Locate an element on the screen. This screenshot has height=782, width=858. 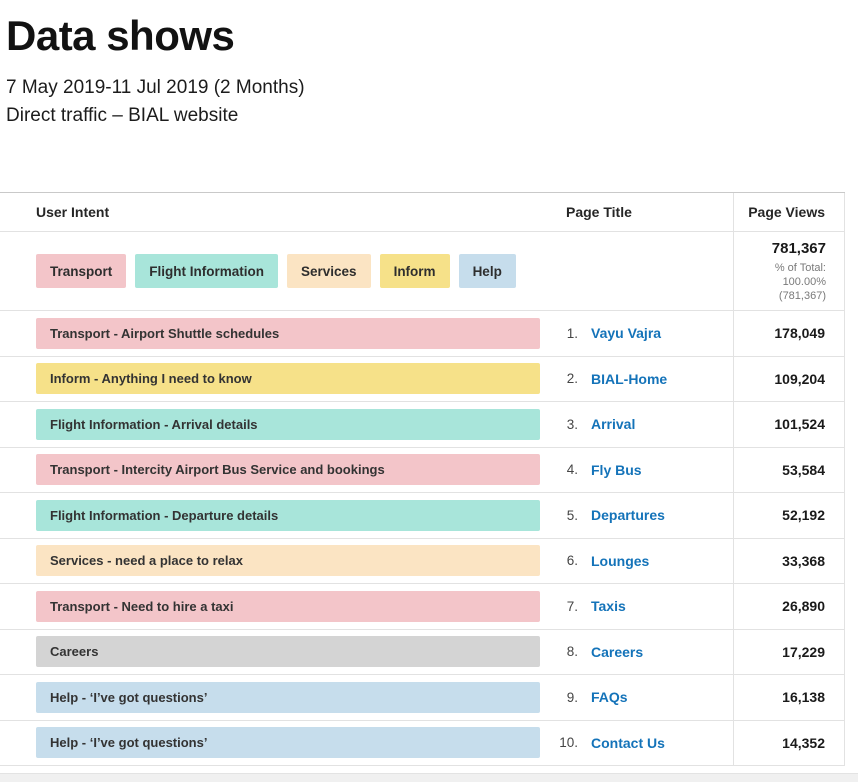
page-title-link: BIAL-Home is located at coordinates (629, 378).